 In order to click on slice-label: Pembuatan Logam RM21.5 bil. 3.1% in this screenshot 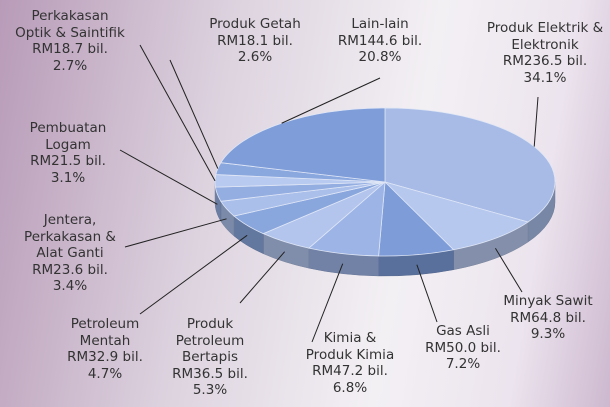, I will do `click(76, 153)`.